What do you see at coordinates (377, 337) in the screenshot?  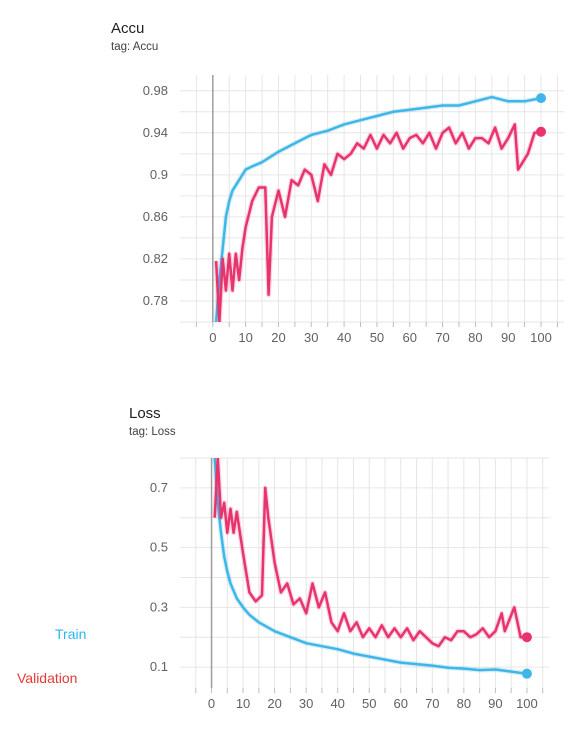 I see `accu-x-tick-label: 50` at bounding box center [377, 337].